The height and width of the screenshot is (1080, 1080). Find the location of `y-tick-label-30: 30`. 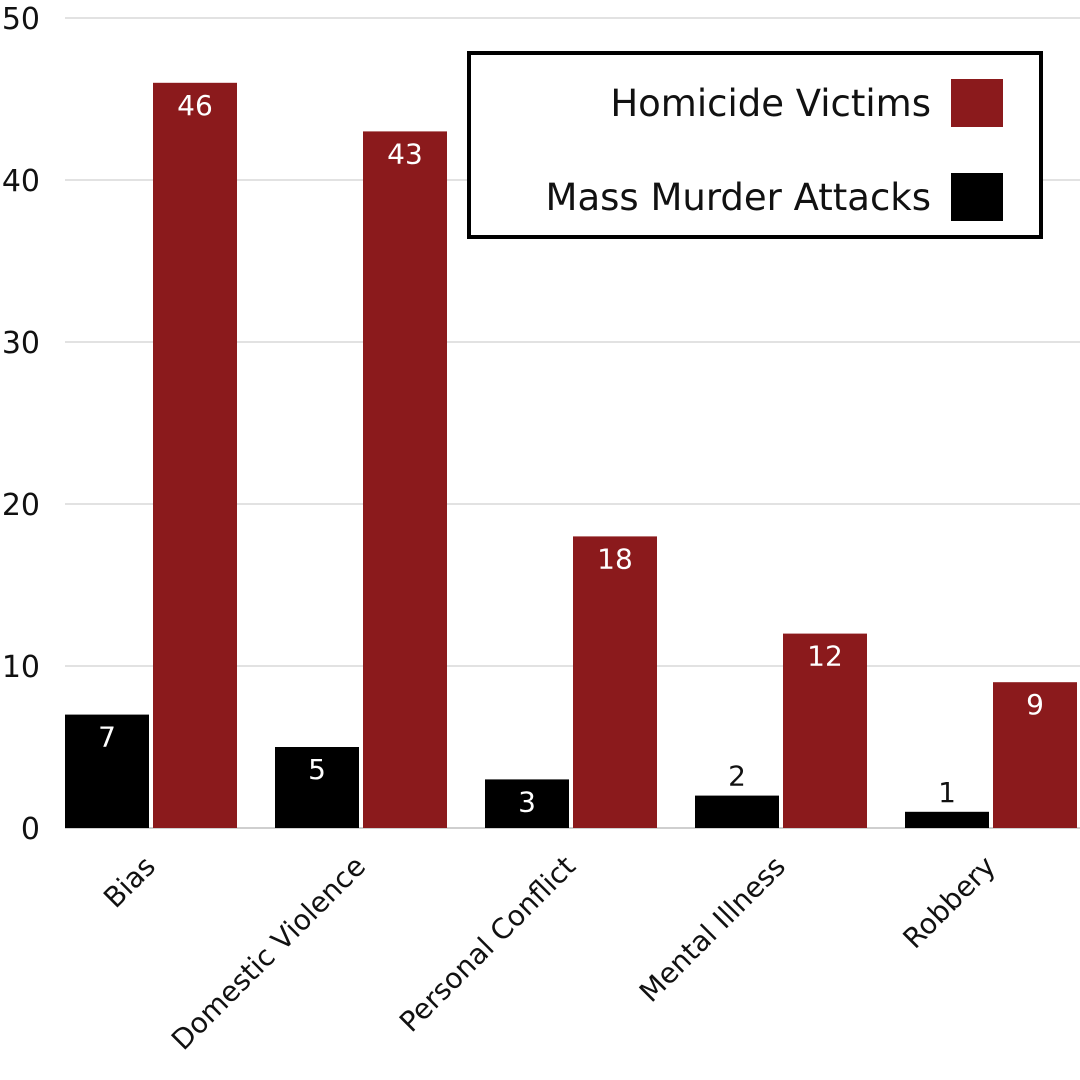

y-tick-label-30: 30 is located at coordinates (21, 343).